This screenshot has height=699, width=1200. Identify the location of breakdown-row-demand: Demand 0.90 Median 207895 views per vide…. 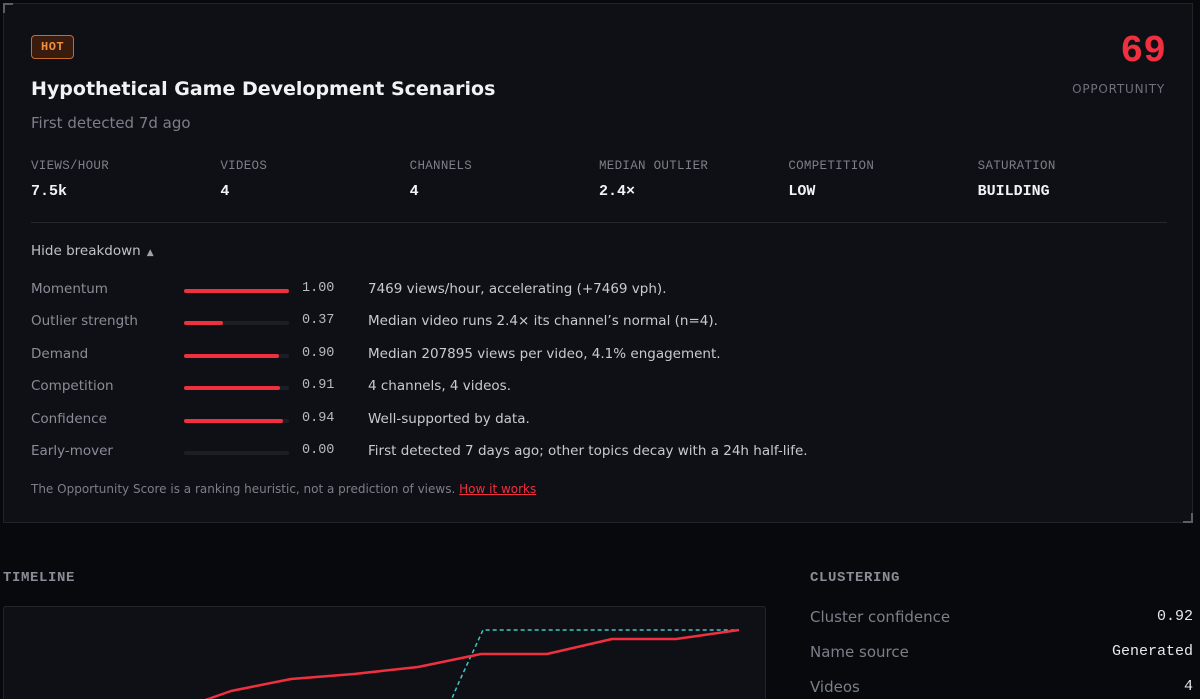
(601, 355).